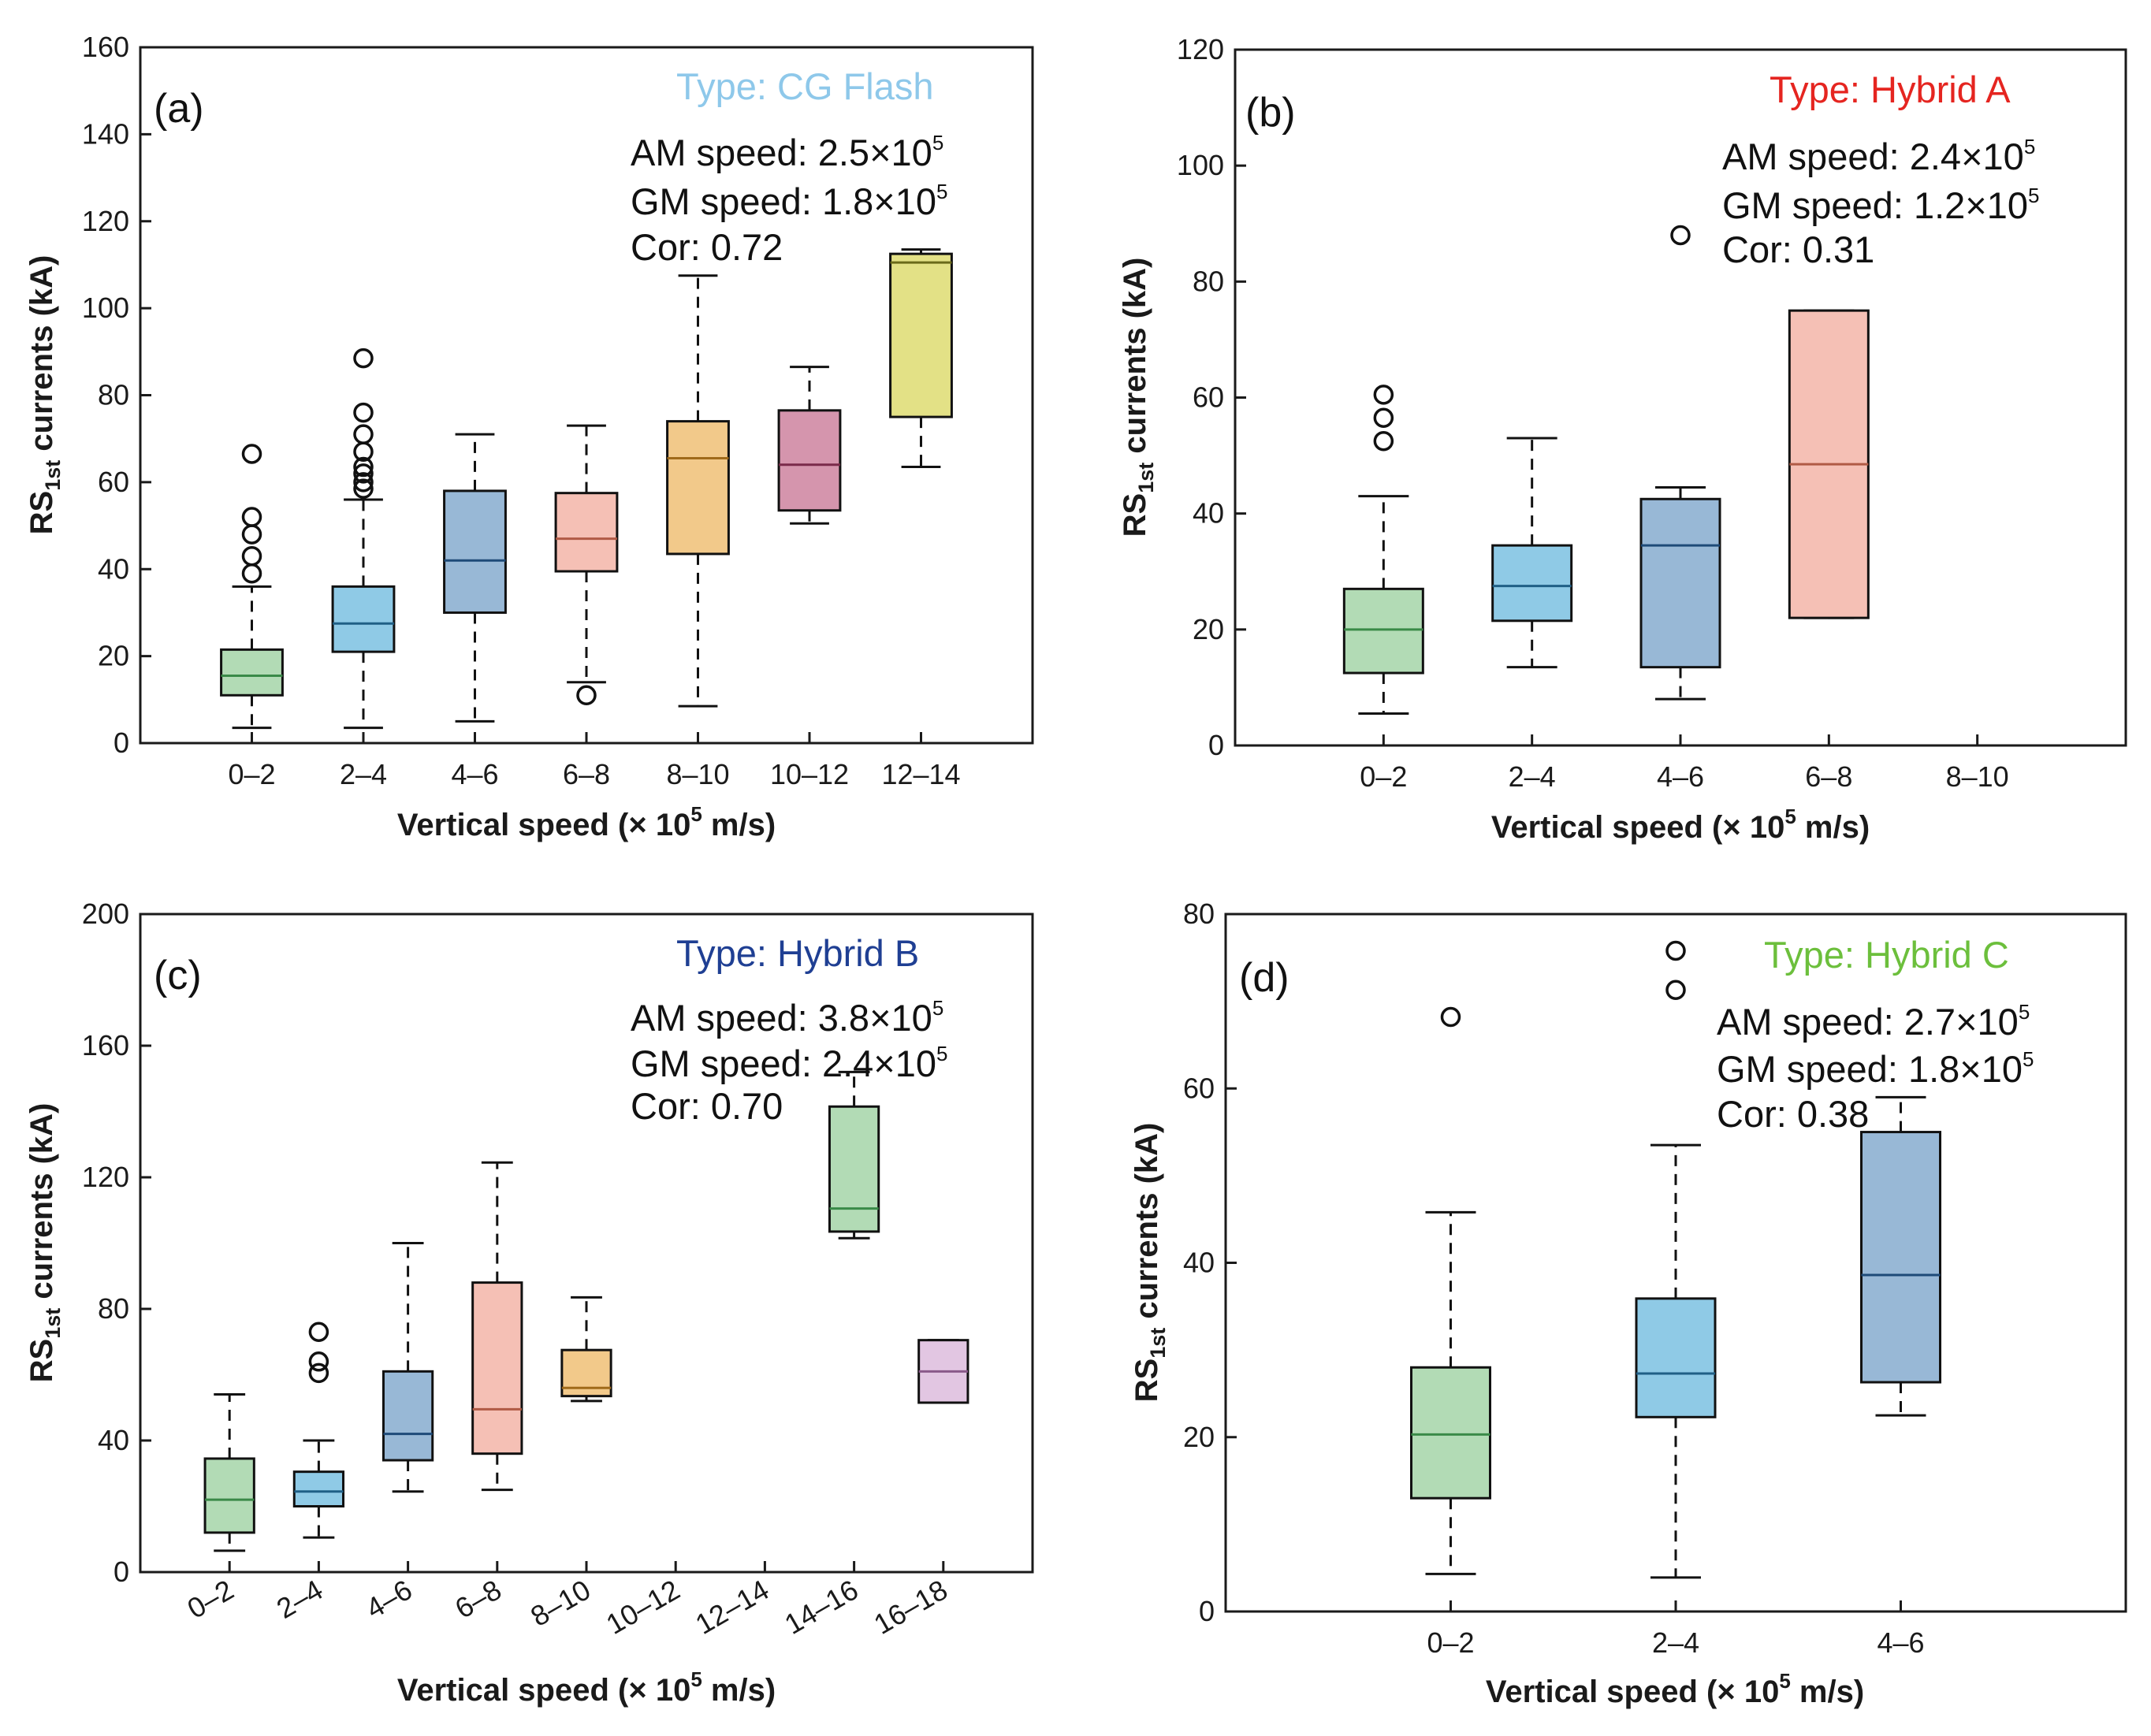 The width and height of the screenshot is (2151, 1736). Describe the element at coordinates (1264, 978) in the screenshot. I see `panel-label: (d)` at that location.